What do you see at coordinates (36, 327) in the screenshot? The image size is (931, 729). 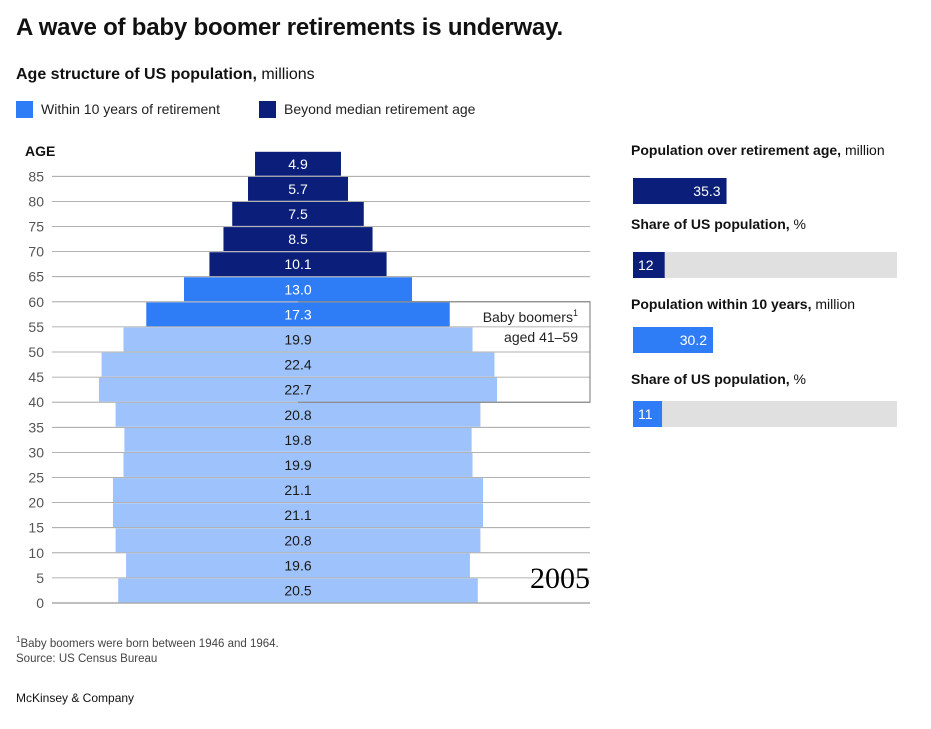 I see `y-tick-label: 55` at bounding box center [36, 327].